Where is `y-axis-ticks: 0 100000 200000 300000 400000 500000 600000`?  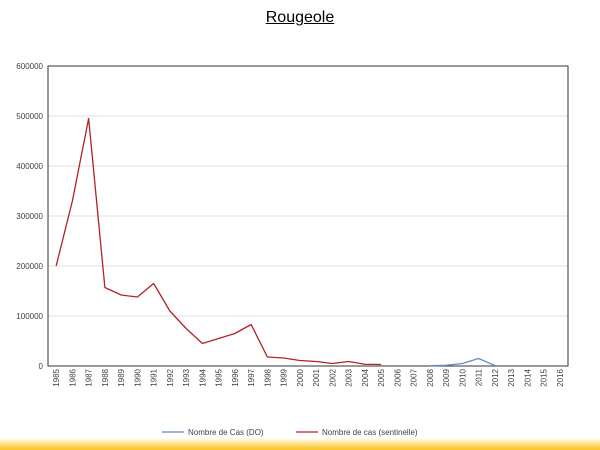 y-axis-ticks: 0 100000 200000 300000 400000 500000 600000 is located at coordinates (29, 216).